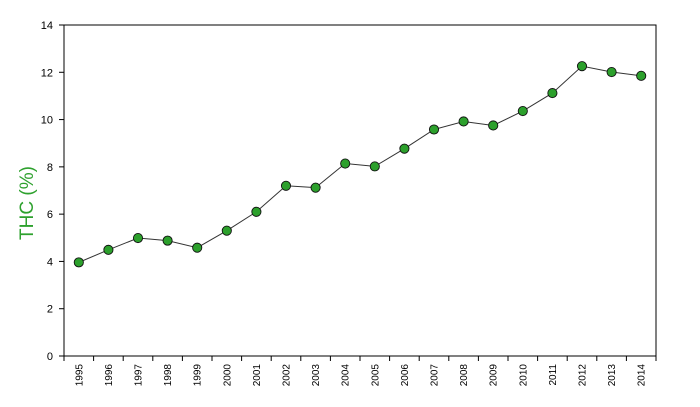  Describe the element at coordinates (257, 375) in the screenshot. I see `x-tick-label: 2001` at that location.